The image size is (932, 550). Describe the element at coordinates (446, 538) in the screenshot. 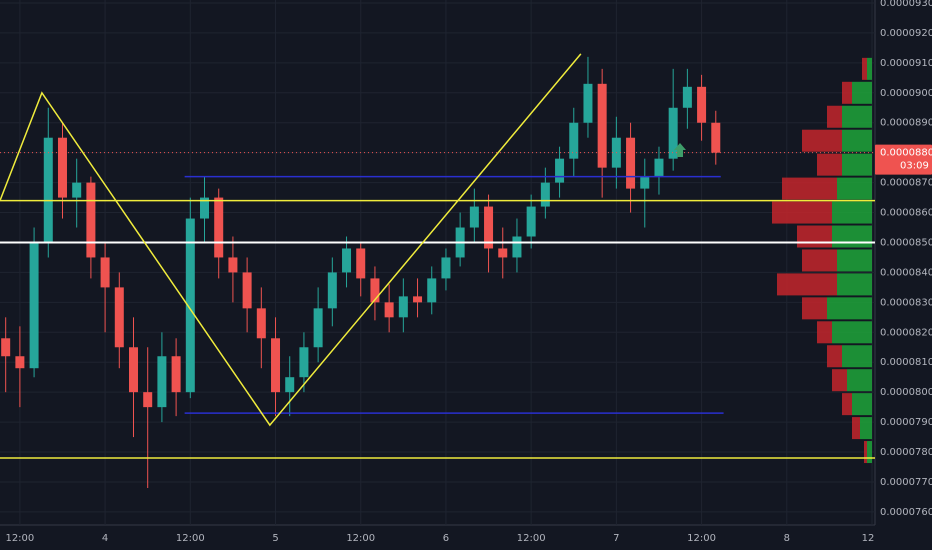

I see `x-tick-label: 6` at that location.